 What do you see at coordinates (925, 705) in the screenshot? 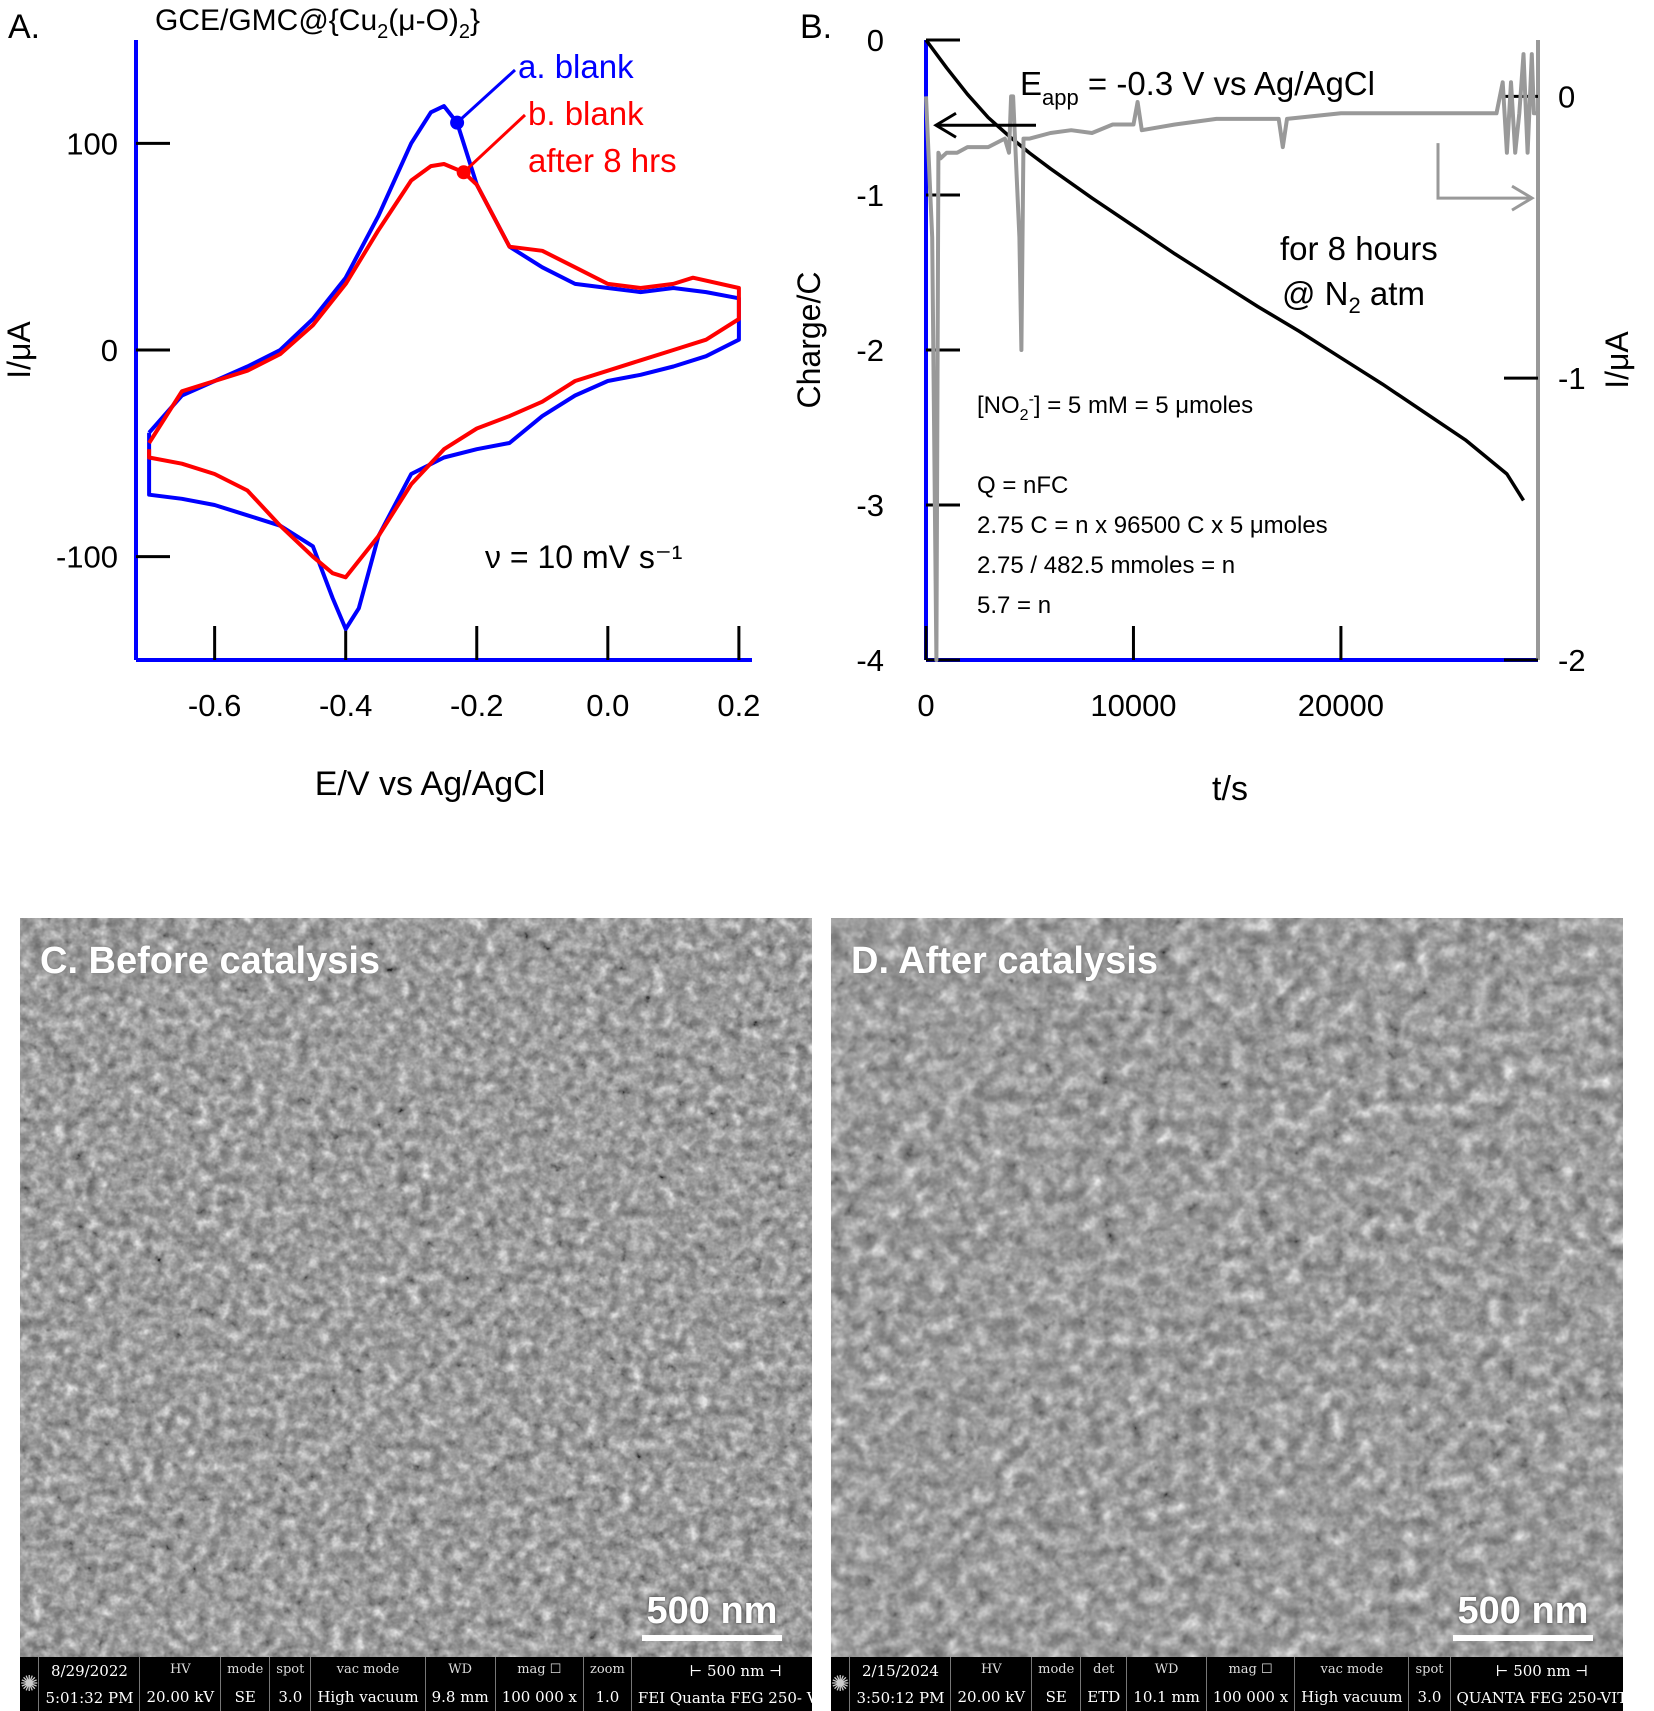
I see `b-x-tick-label: 0` at bounding box center [925, 705].